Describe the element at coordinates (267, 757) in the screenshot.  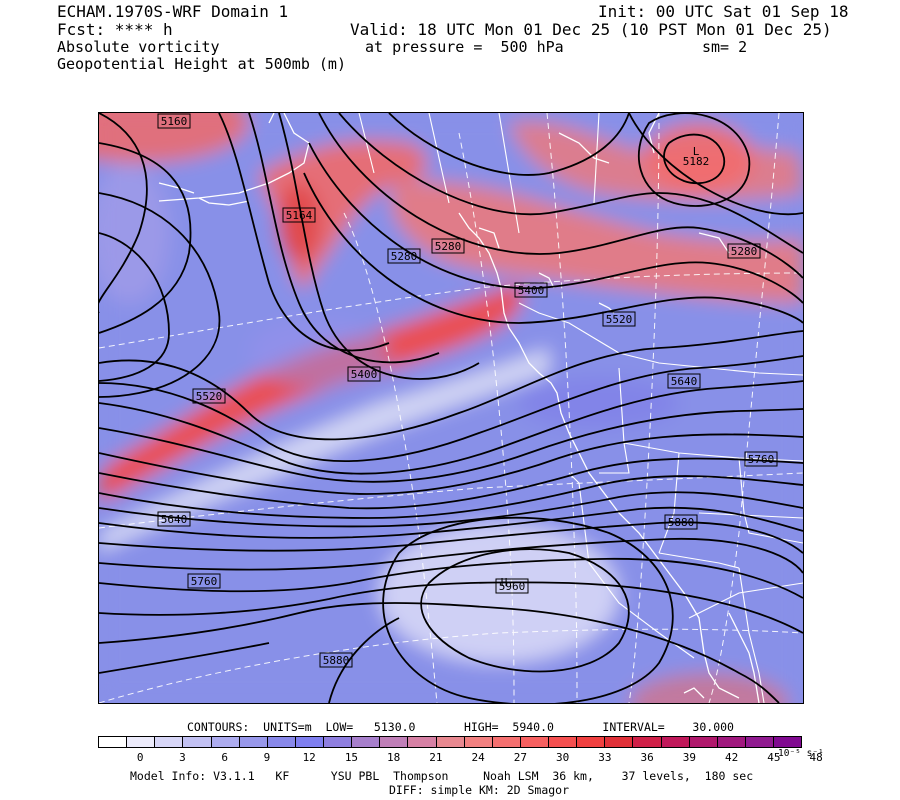
I see `colorbar-tick-label: 9` at that location.